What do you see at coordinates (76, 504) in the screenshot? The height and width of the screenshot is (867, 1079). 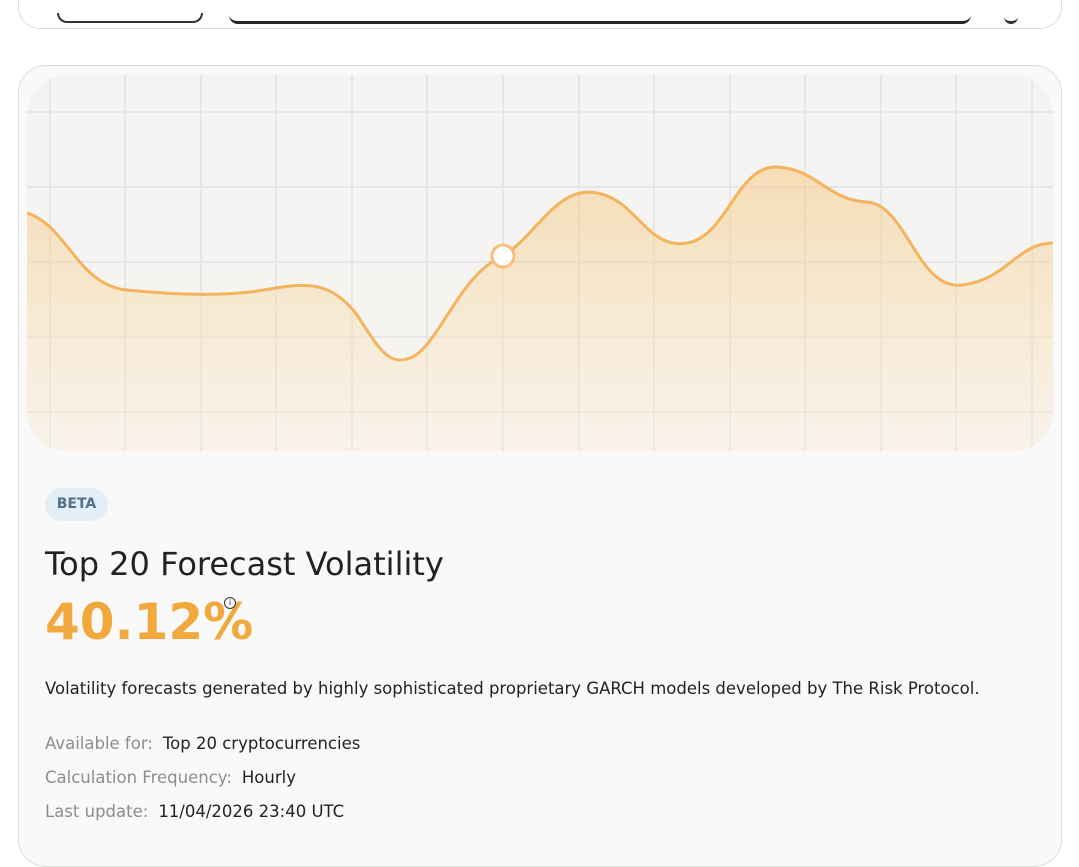 I see `beta-badge: BETA` at bounding box center [76, 504].